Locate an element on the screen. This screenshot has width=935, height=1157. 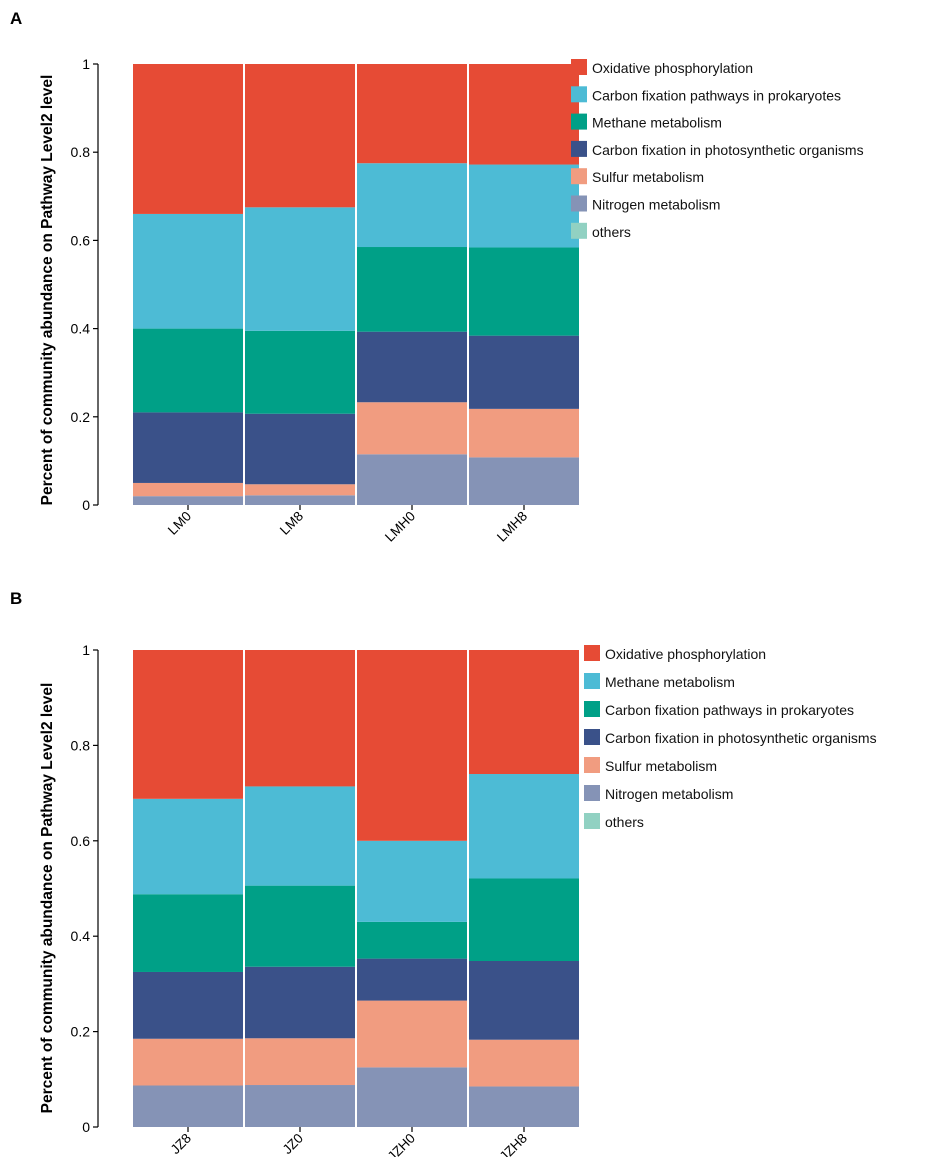
bar-segment-jzh0-nitrogen-metabolism is located at coordinates (412, 1097).